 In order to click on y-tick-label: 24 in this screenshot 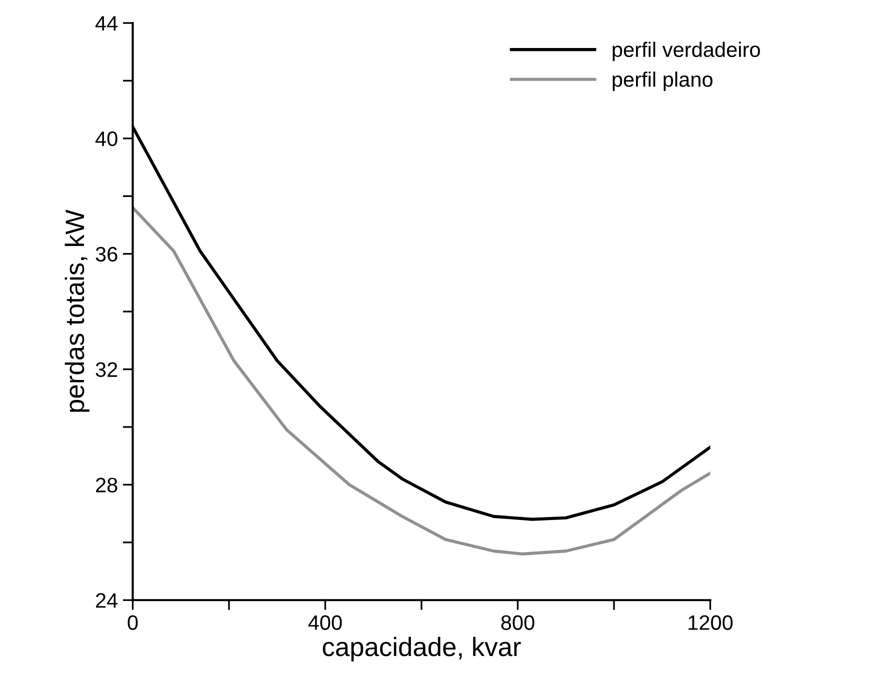, I will do `click(107, 600)`.